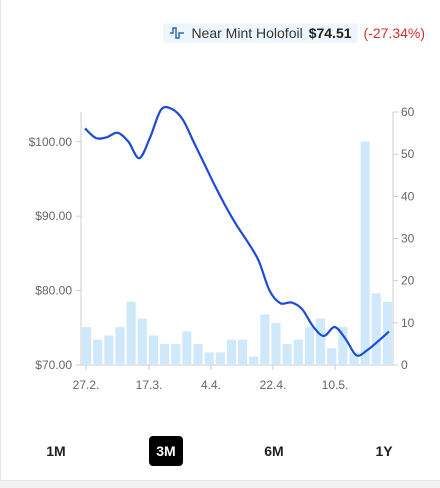 The image size is (440, 488). What do you see at coordinates (394, 33) in the screenshot?
I see `price-change: (-27.34%)` at bounding box center [394, 33].